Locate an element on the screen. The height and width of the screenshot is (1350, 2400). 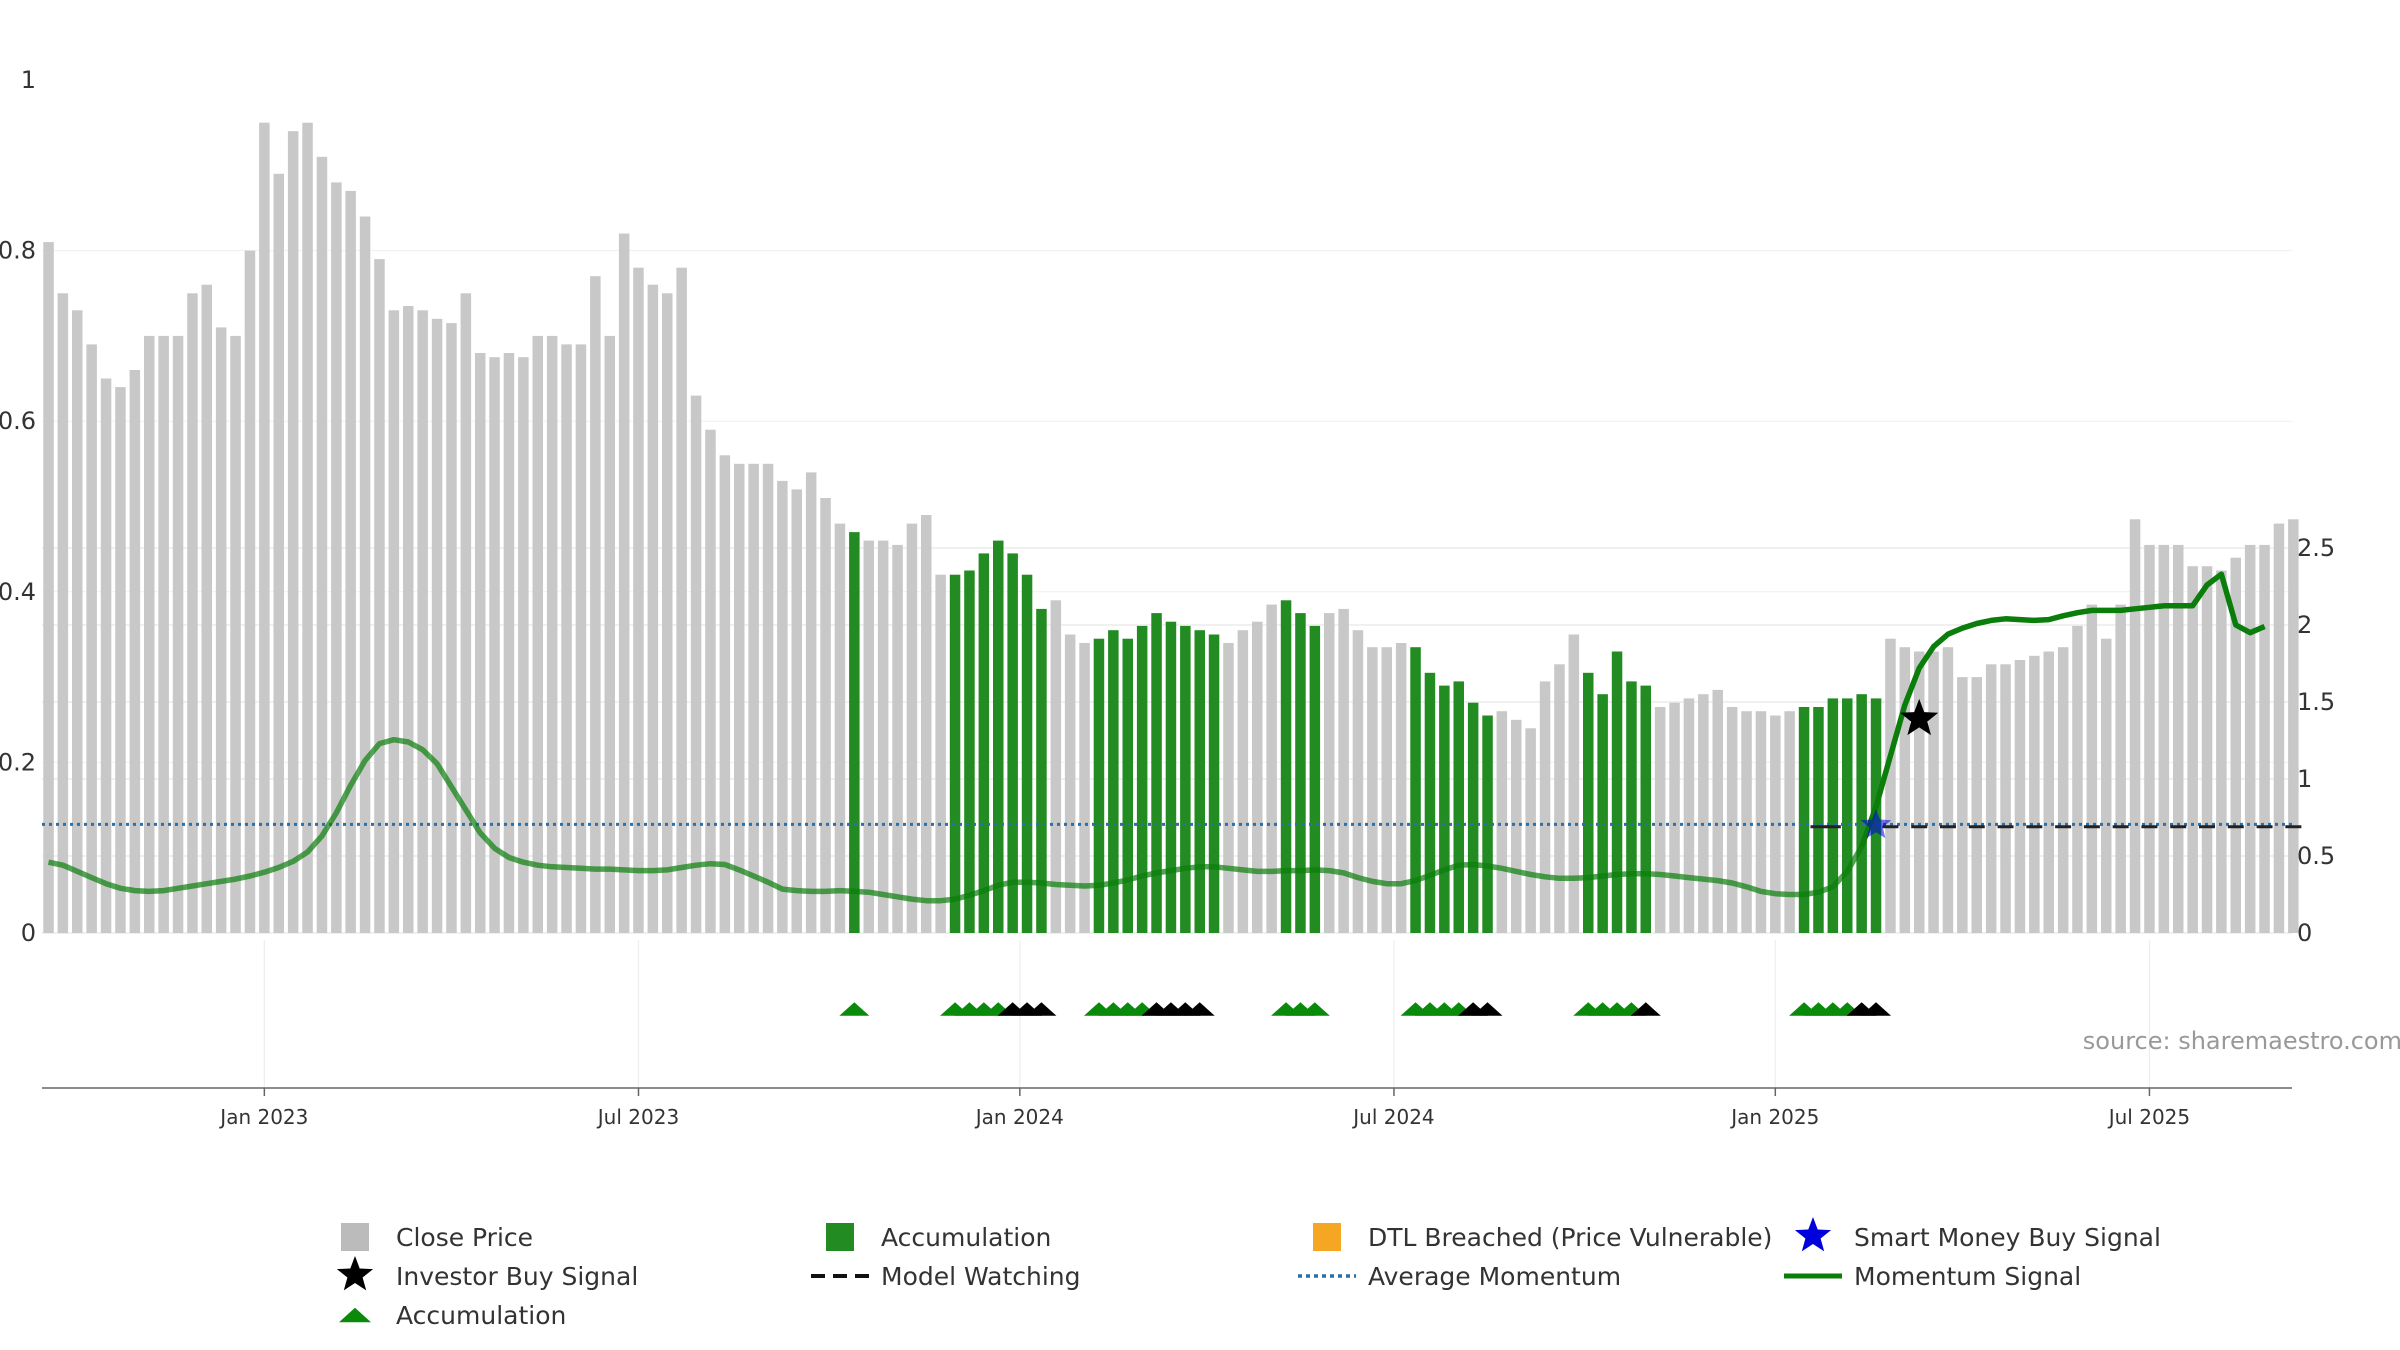
left-axis-tick-label: 0.2 is located at coordinates (18, 762).